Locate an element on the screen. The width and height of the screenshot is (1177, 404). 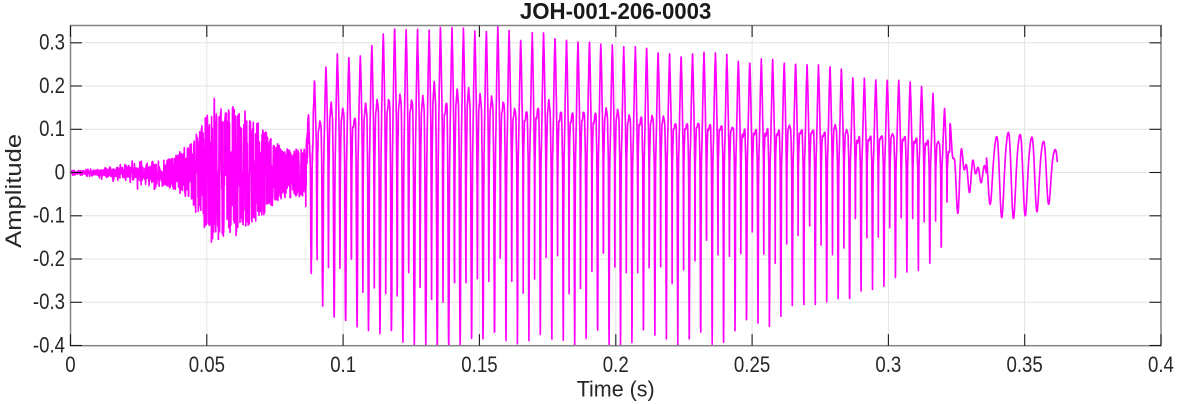
svg-text: 0.05 is located at coordinates (207, 364).